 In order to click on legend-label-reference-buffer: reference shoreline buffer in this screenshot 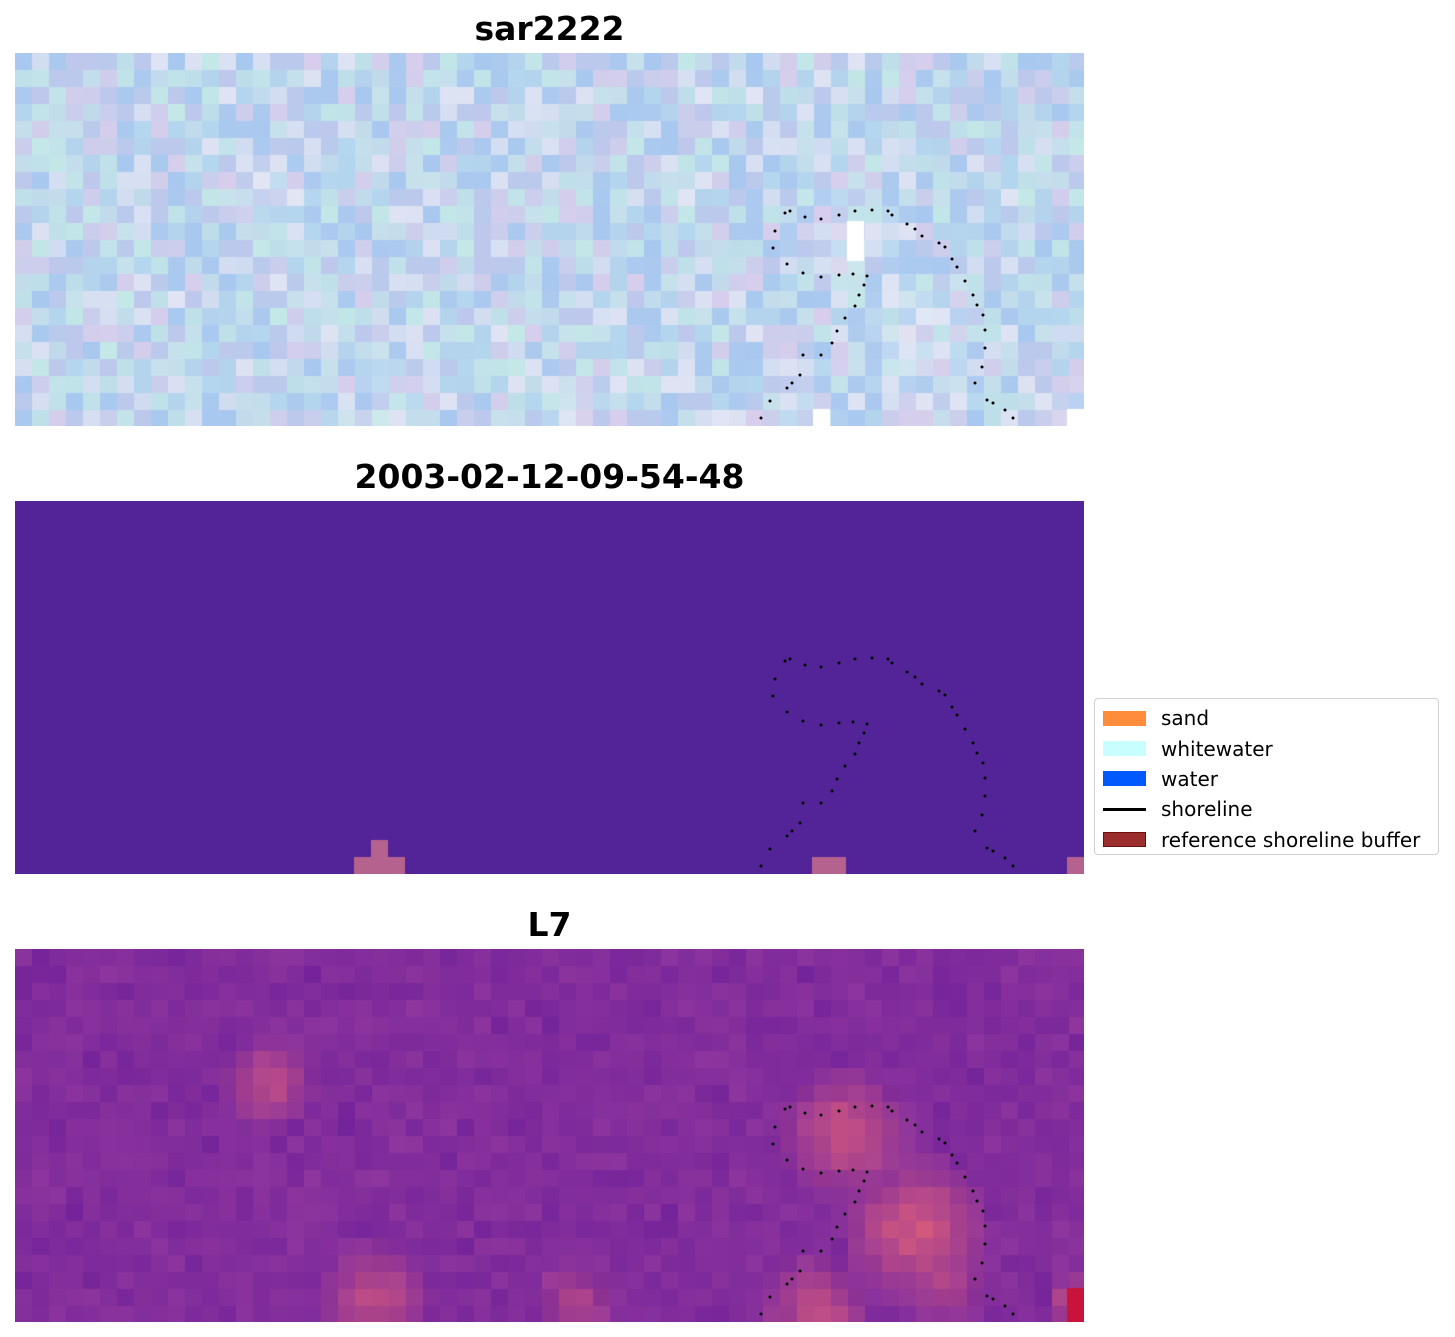, I will do `click(1291, 839)`.